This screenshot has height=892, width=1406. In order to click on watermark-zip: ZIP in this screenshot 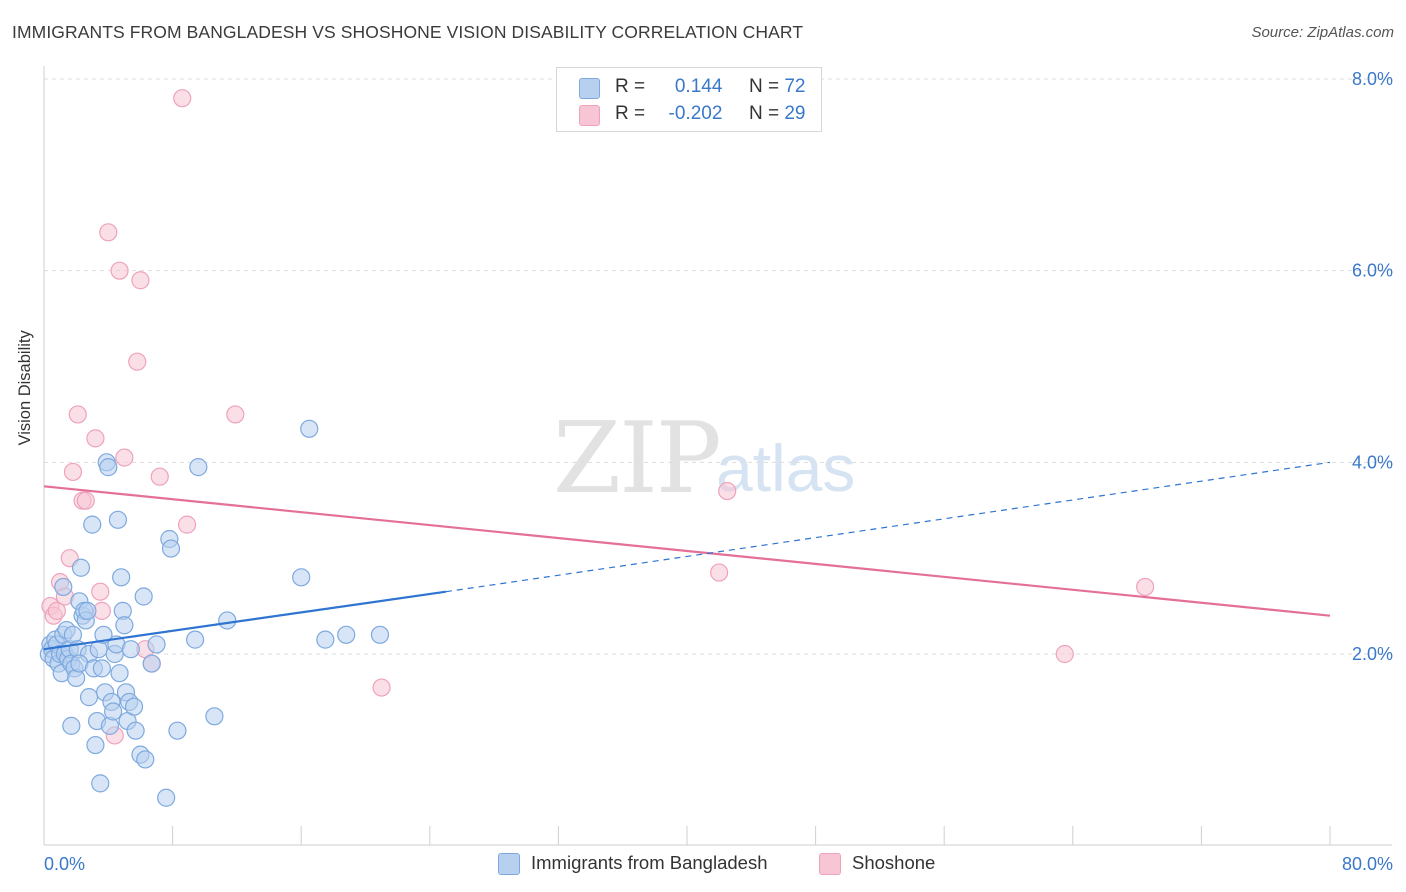, I will do `click(637, 459)`.